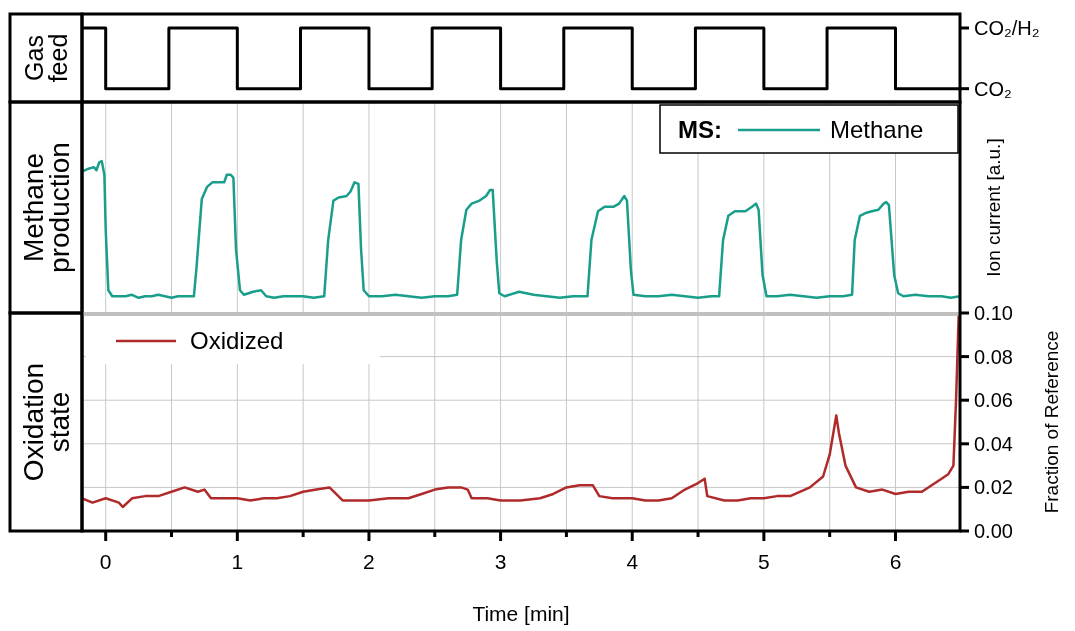  I want to click on text: Oxidation state, so click(46, 422).